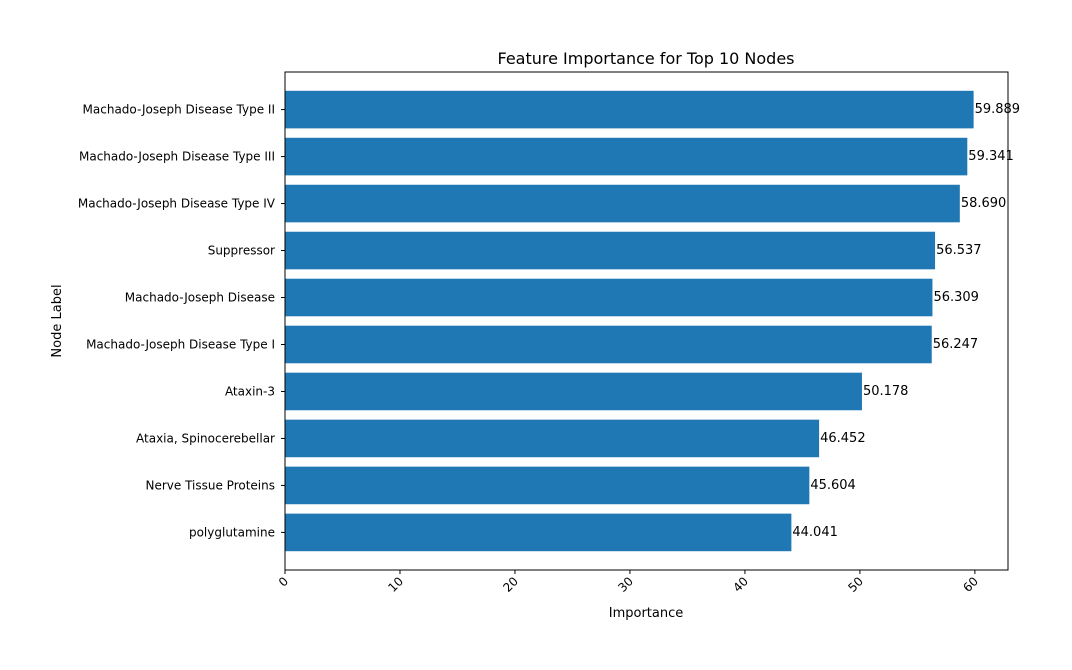 Image resolution: width=1072 pixels, height=670 pixels. I want to click on data-label: 56.537, so click(959, 250).